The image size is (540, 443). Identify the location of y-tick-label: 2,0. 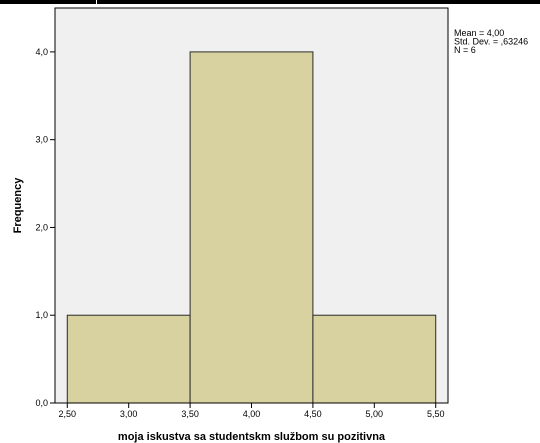
(41, 227).